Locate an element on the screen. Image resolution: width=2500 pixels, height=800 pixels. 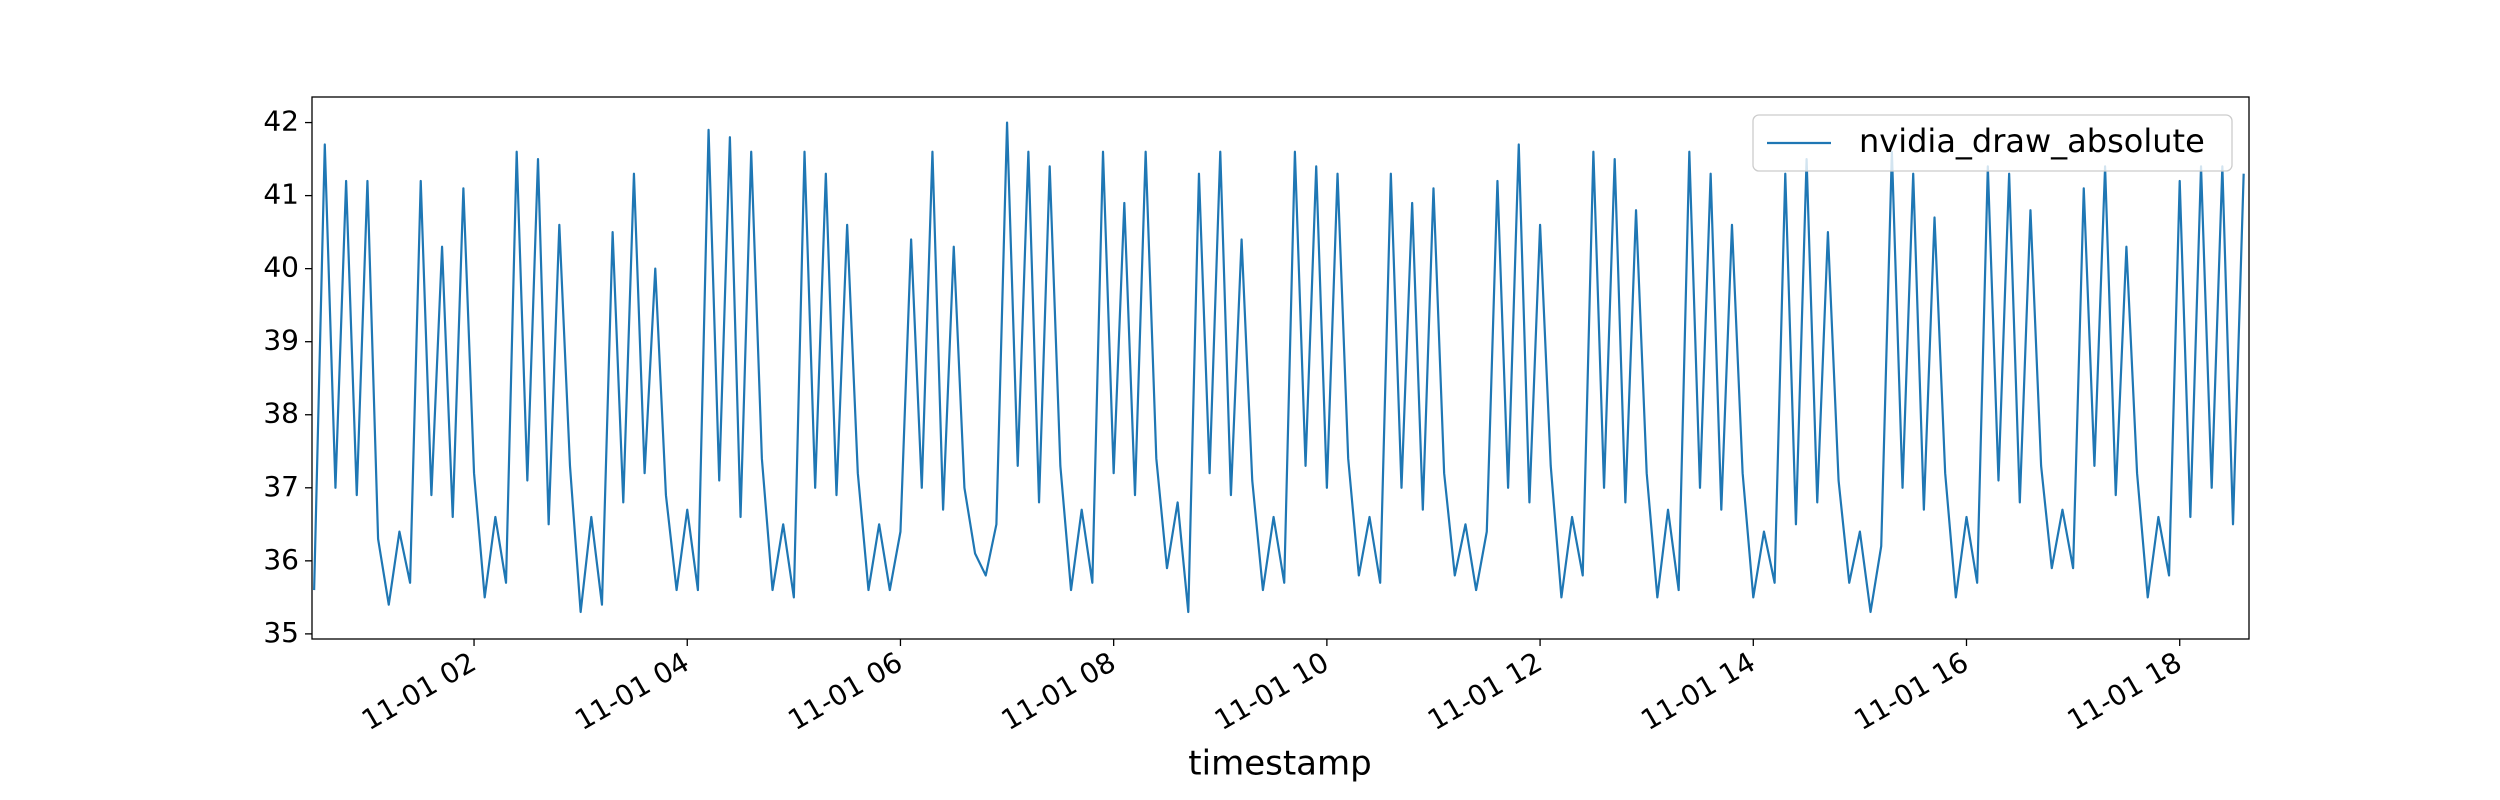
y-tick-label: 38 is located at coordinates (281, 413).